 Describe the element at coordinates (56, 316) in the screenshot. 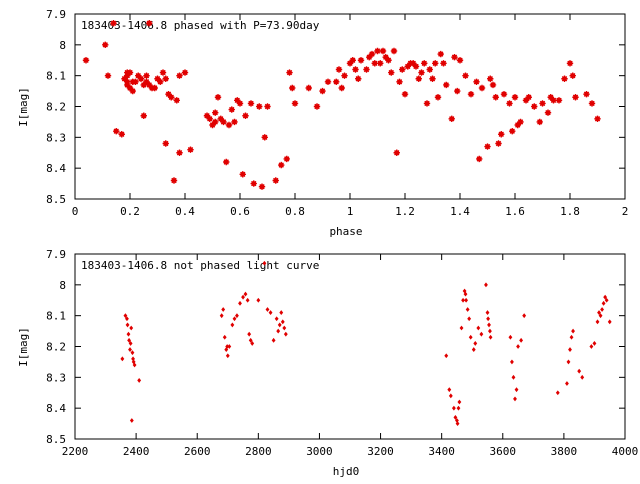

I see `y-tick-label: 8.1` at that location.